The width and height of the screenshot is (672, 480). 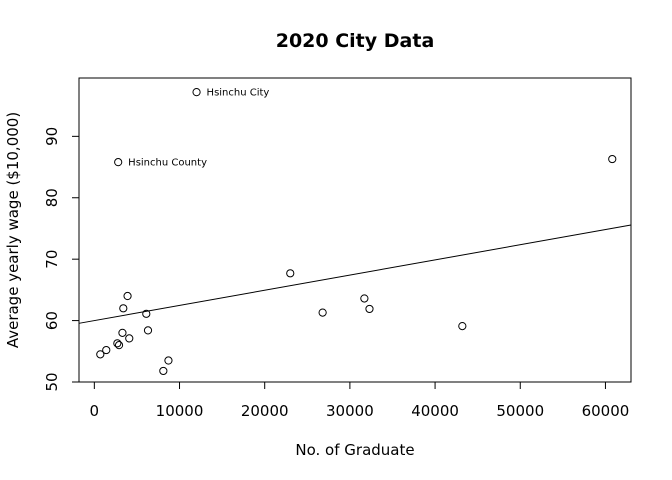 I want to click on x-tick-label: 20000, so click(x=265, y=411).